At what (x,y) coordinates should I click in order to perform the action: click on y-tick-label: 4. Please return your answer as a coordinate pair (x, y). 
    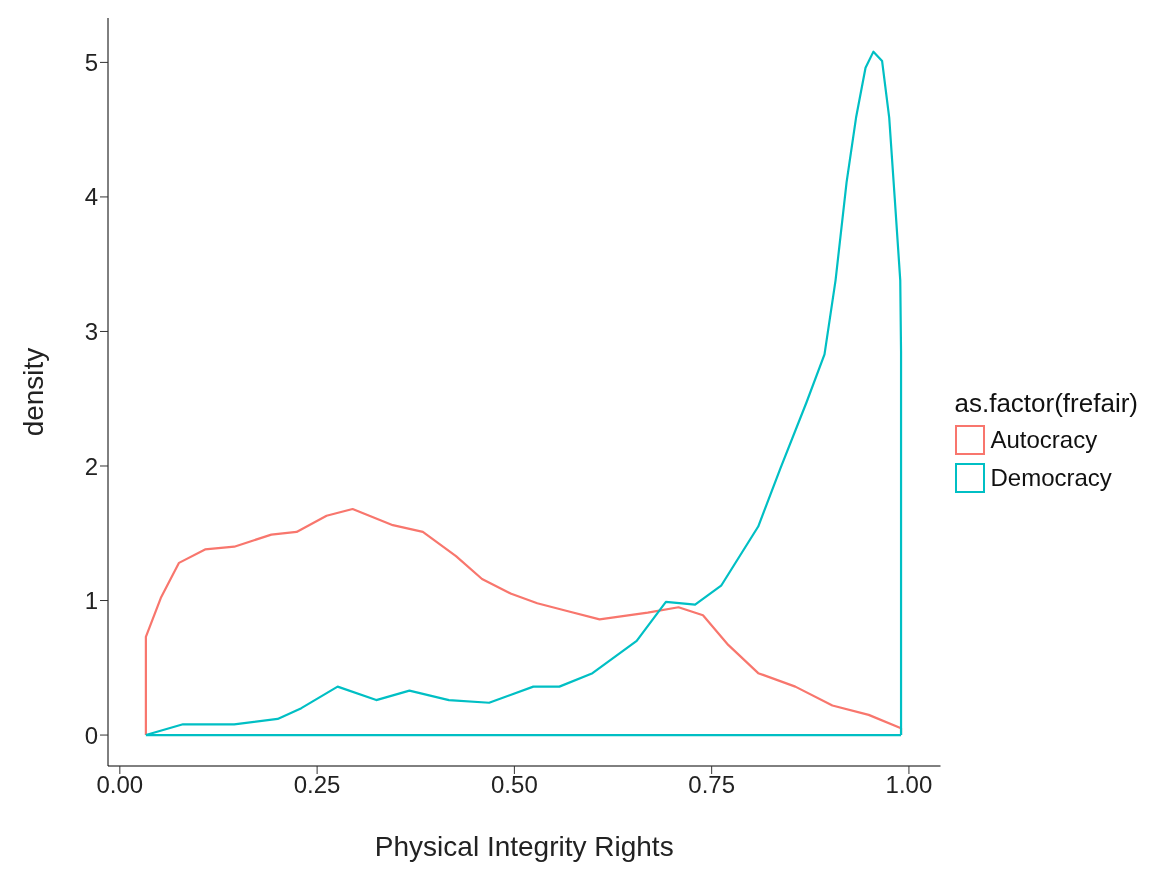
    Looking at the image, I should click on (91, 197).